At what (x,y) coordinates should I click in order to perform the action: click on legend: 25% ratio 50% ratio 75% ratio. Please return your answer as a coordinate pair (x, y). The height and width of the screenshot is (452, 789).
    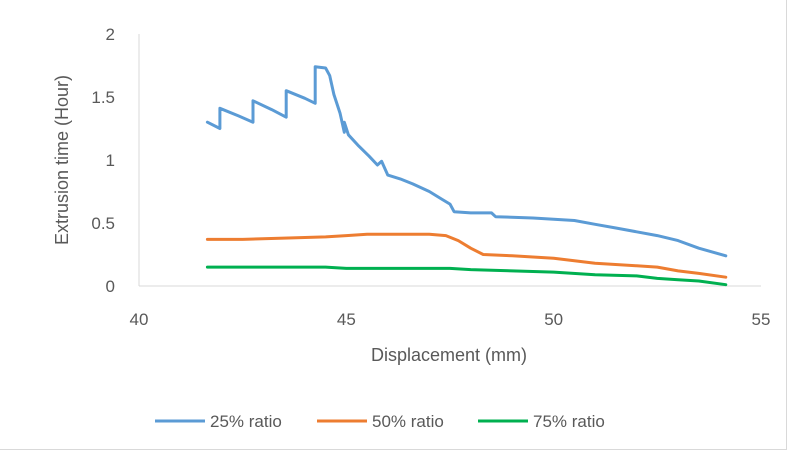
    Looking at the image, I should click on (380, 421).